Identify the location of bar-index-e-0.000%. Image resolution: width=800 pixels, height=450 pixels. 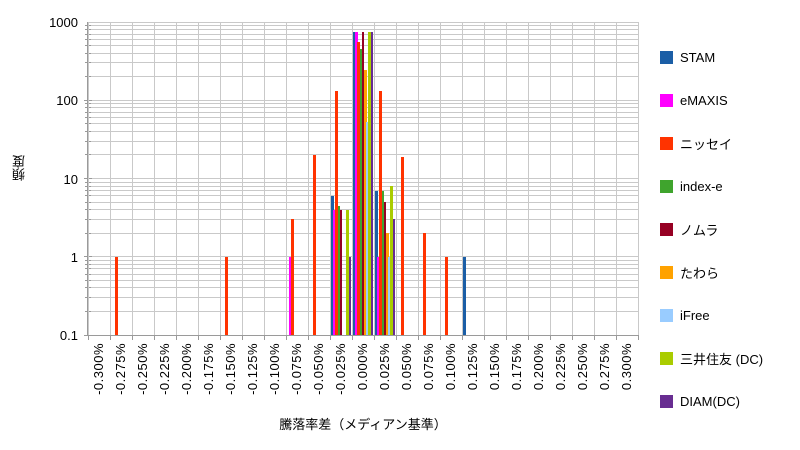
(361, 192).